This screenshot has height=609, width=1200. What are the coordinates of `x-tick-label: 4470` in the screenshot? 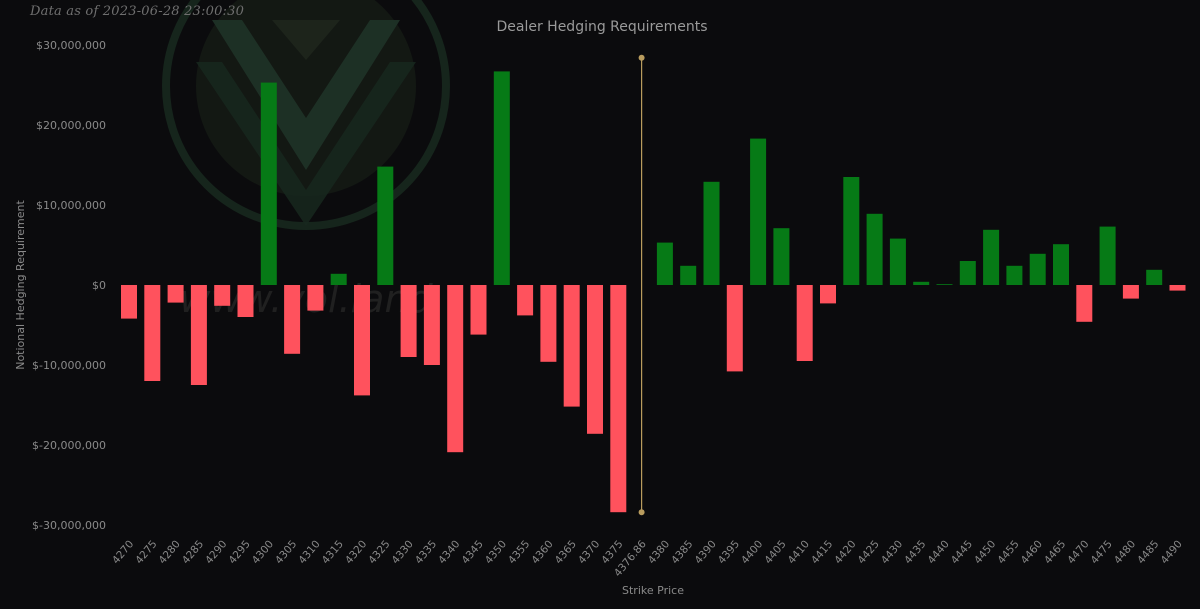 It's located at (1078, 552).